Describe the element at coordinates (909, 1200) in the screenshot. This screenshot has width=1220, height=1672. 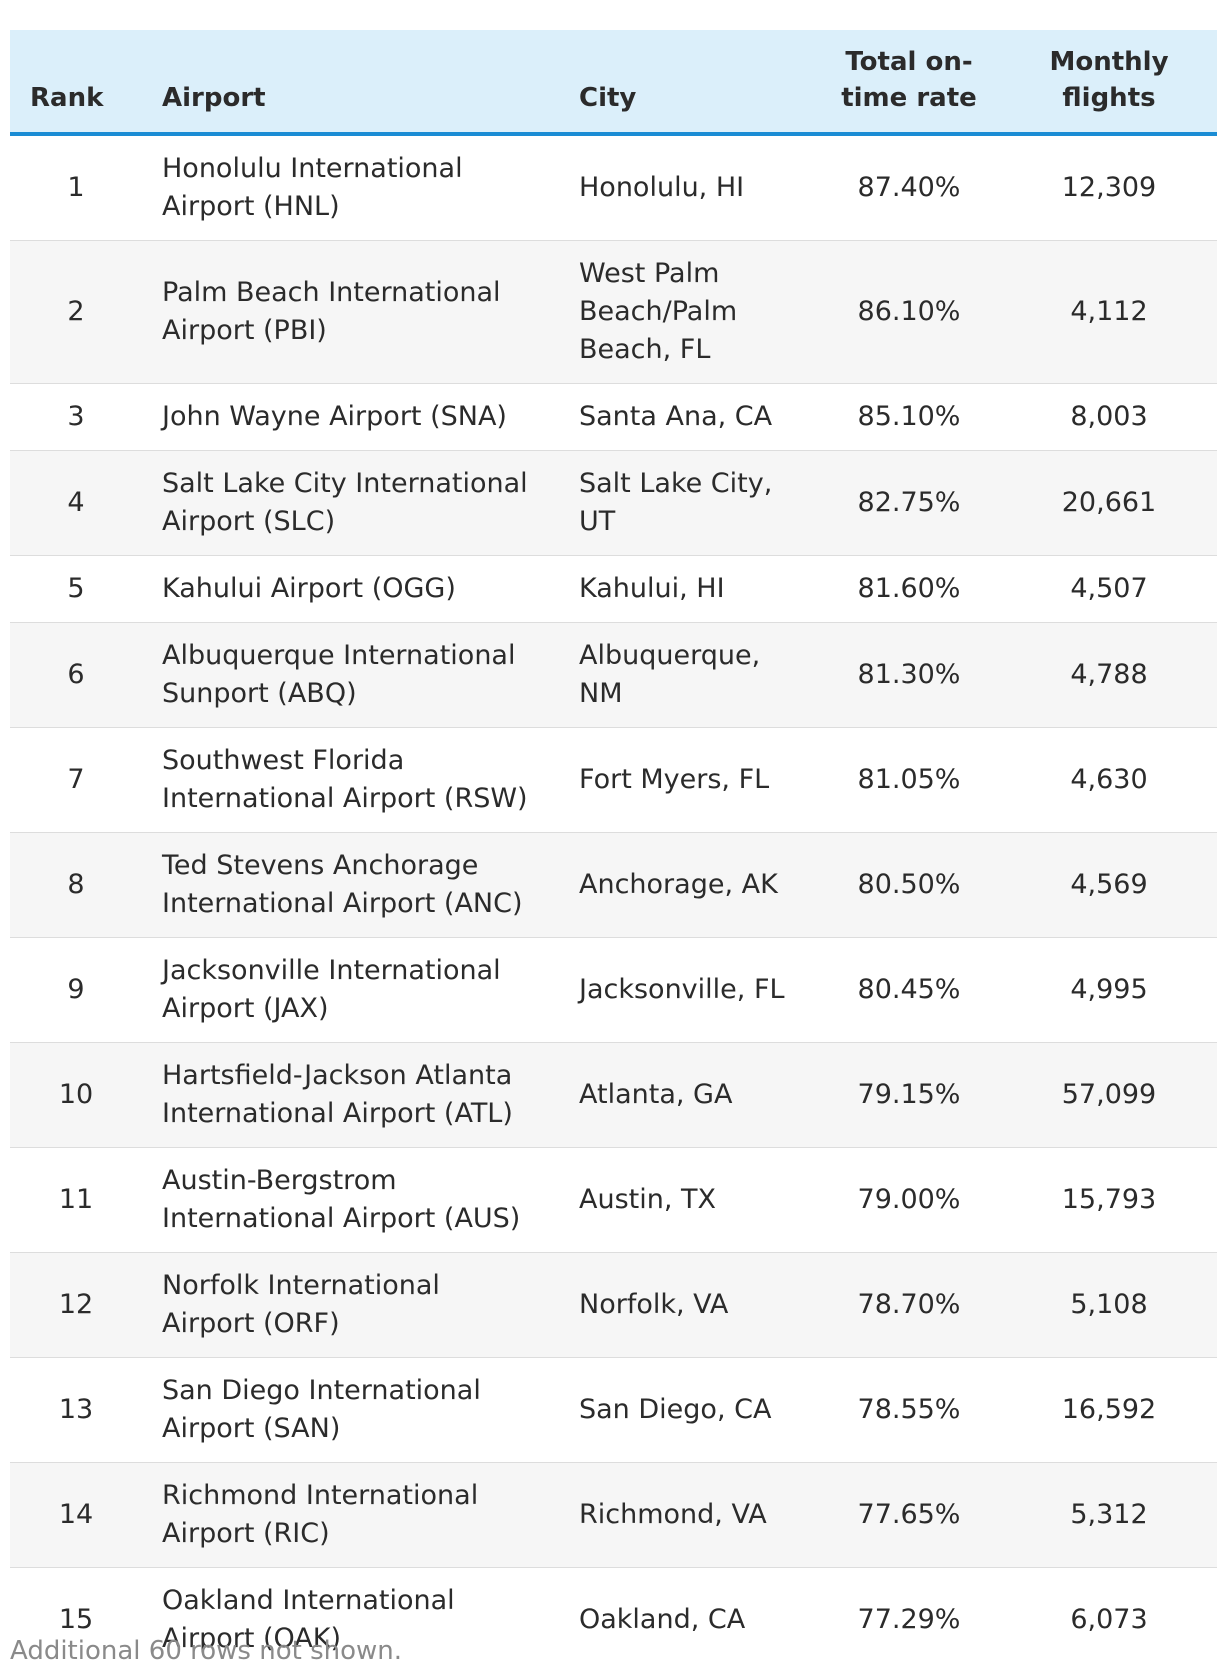
I see `cell-on-time-rate: 79.00%` at that location.